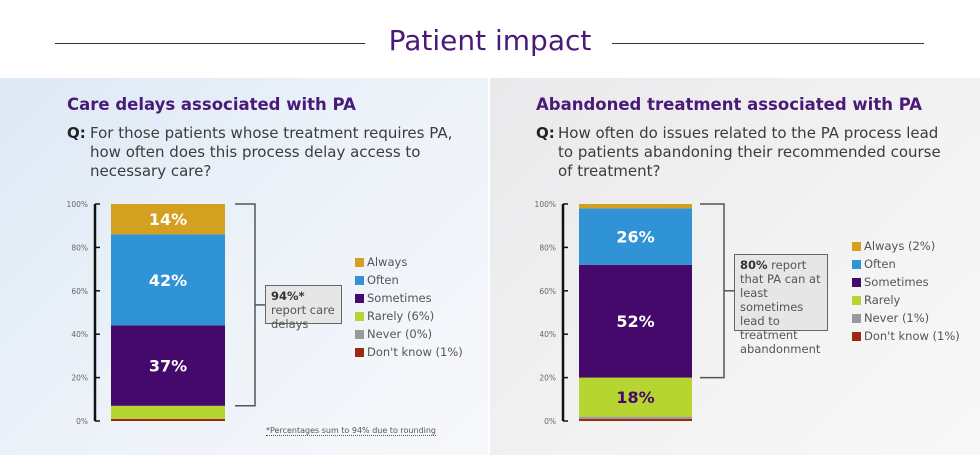 The height and width of the screenshot is (455, 980). Describe the element at coordinates (409, 262) in the screenshot. I see `legend-item: Always` at that location.